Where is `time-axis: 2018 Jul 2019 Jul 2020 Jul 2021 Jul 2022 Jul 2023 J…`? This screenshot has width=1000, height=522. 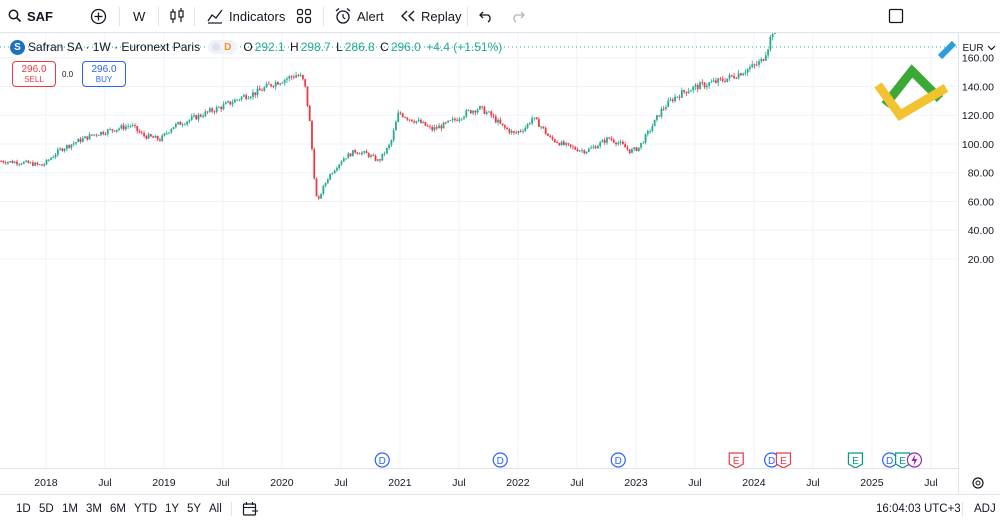 time-axis: 2018 Jul 2019 Jul 2020 Jul 2021 Jul 2022 Jul 2023 J… is located at coordinates (485, 483).